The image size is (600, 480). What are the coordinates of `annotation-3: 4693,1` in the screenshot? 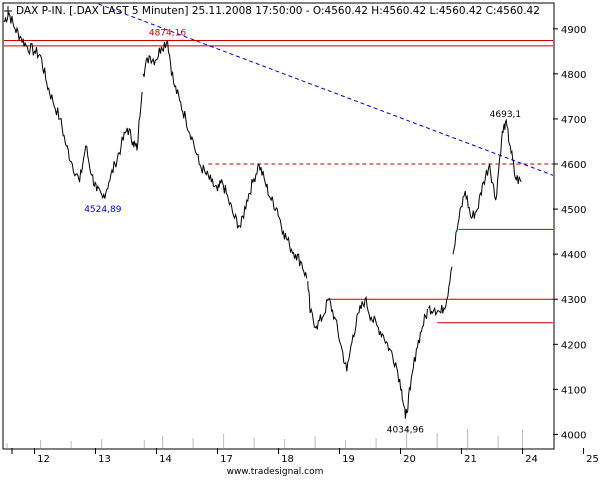 It's located at (506, 115).